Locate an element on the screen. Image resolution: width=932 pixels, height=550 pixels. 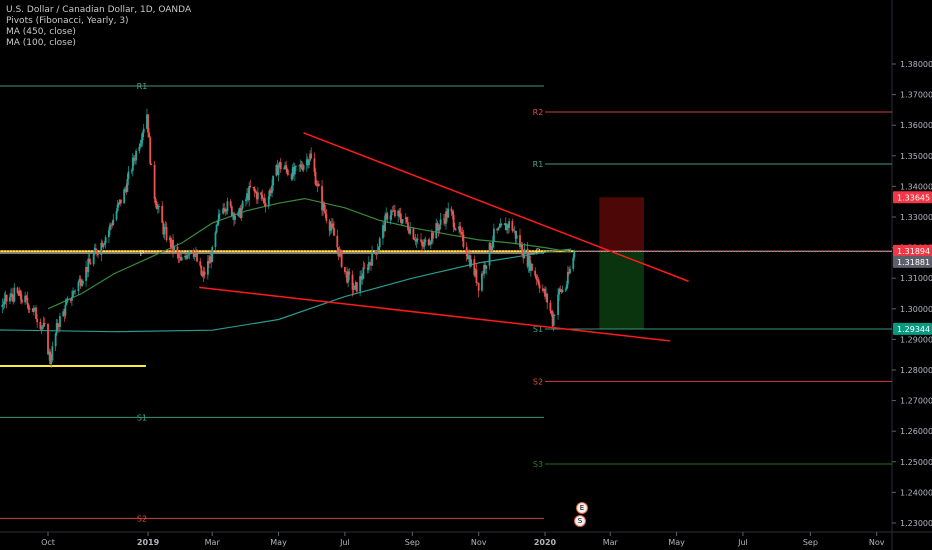
short-position-zone is located at coordinates (621, 263).